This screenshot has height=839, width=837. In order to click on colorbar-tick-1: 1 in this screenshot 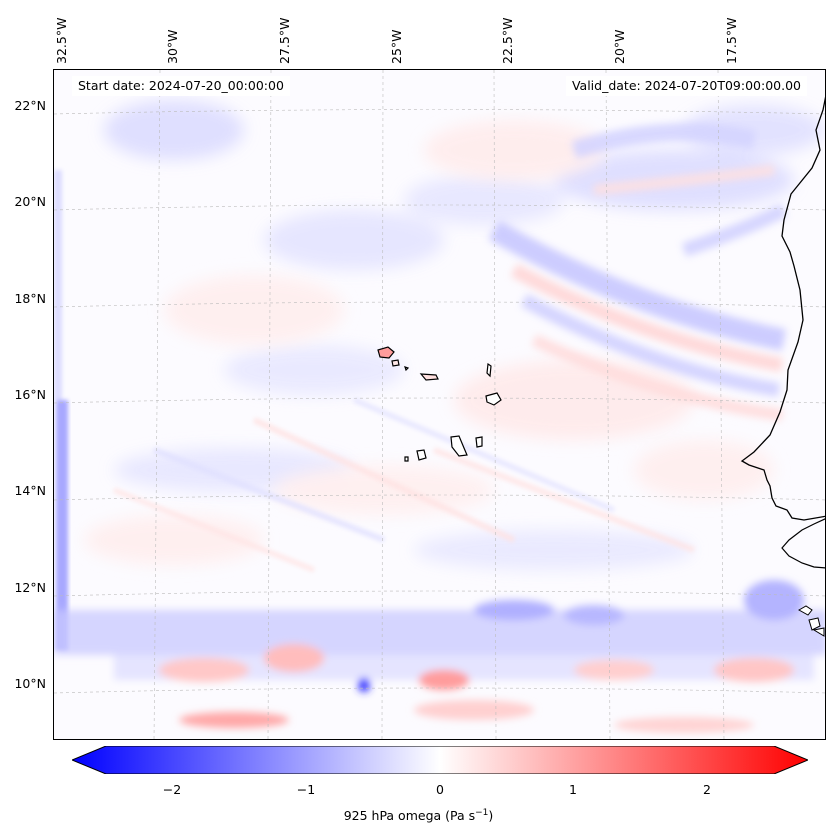, I will do `click(573, 789)`.